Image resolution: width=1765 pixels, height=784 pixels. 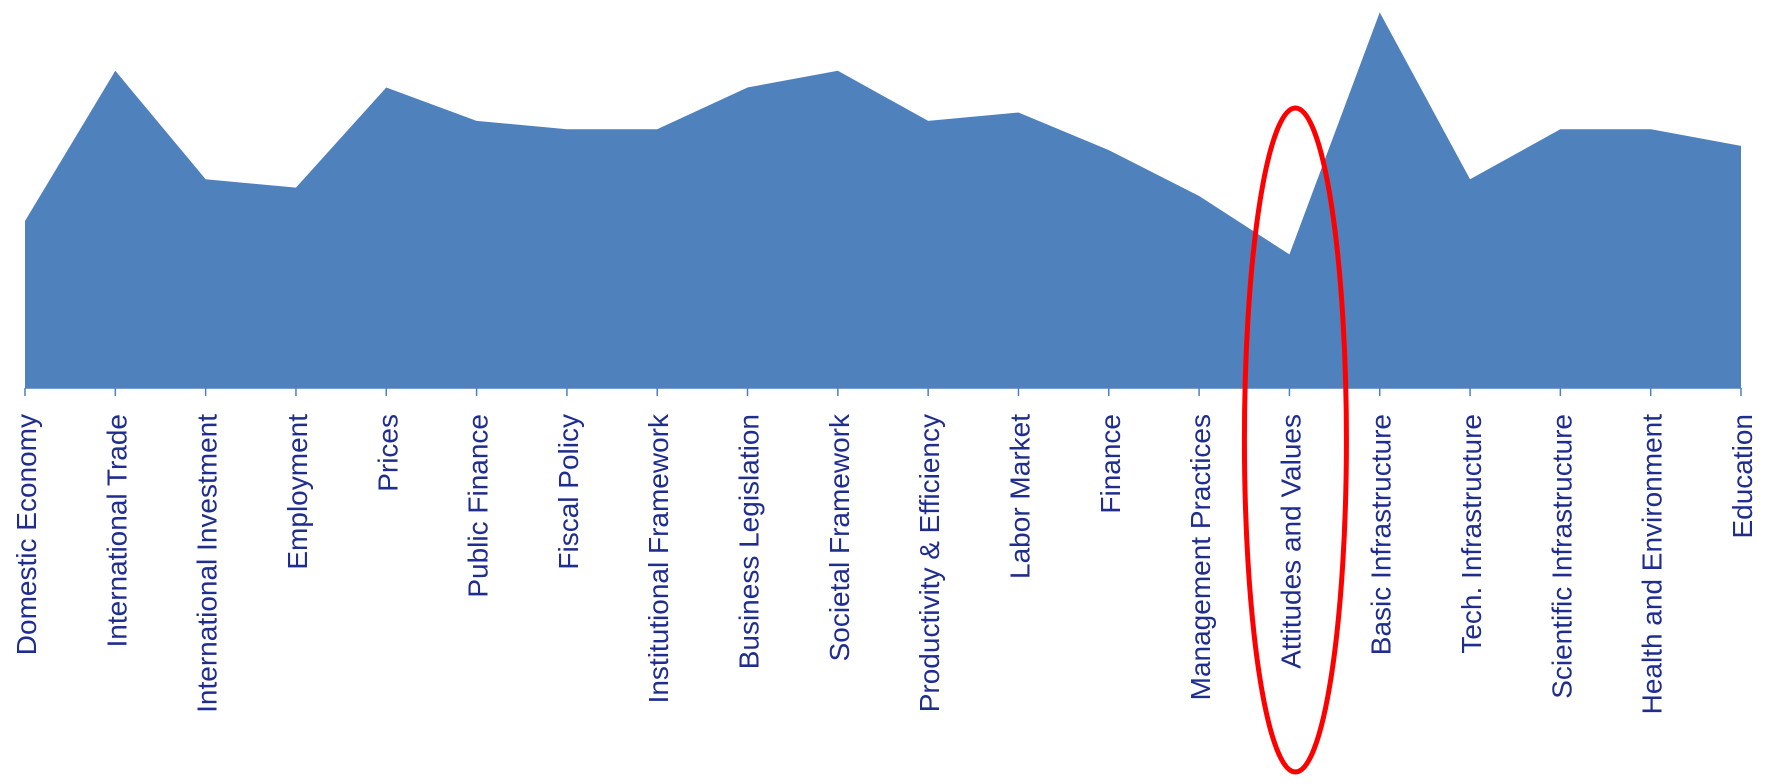 I want to click on x-tick-label: International Trade, so click(x=116, y=531).